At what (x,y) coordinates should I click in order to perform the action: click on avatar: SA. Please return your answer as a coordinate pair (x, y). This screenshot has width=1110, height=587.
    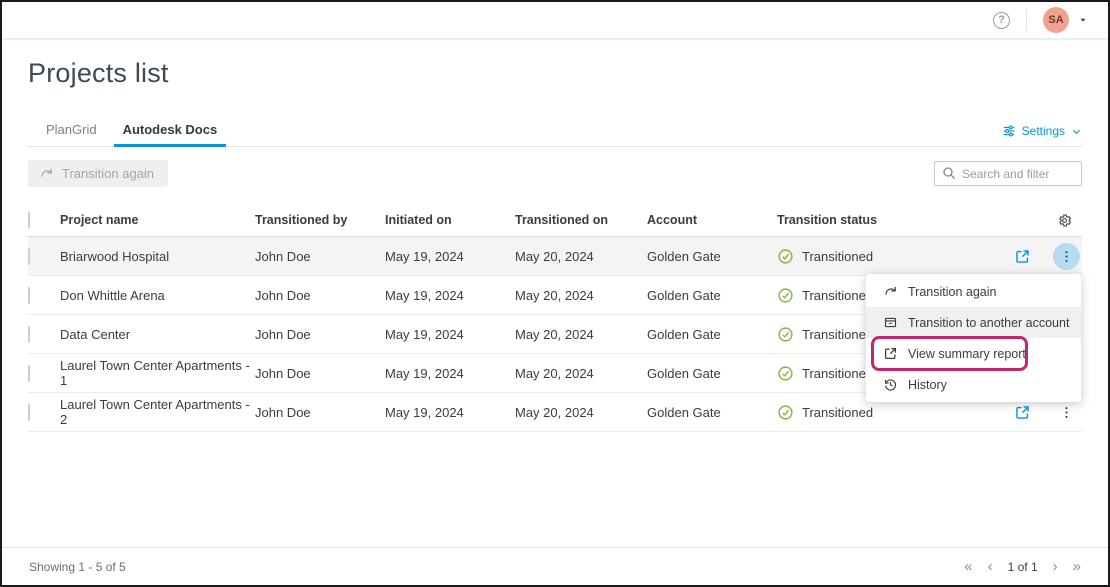
    Looking at the image, I should click on (1056, 20).